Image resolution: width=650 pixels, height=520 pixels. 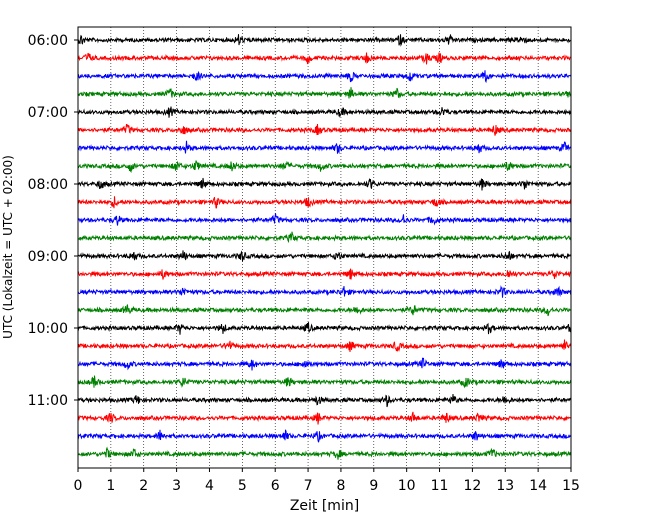 What do you see at coordinates (571, 486) in the screenshot?
I see `x-tick-label: 15` at bounding box center [571, 486].